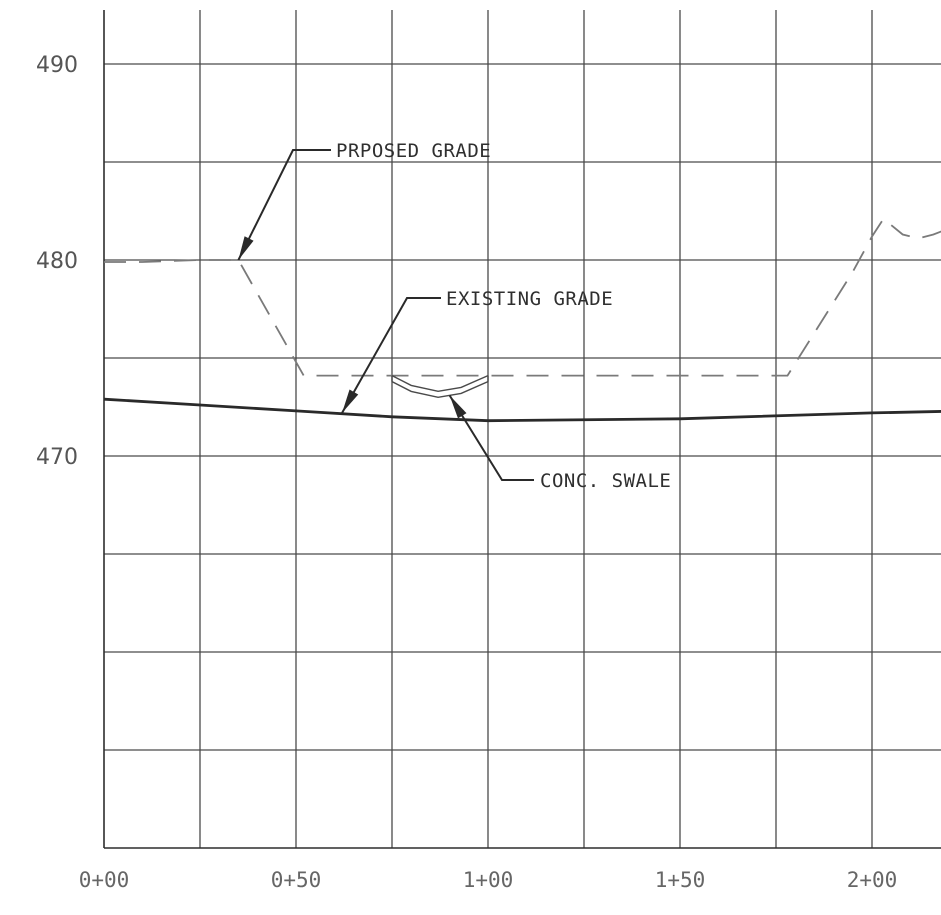  Describe the element at coordinates (680, 880) in the screenshot. I see `x-tick-label: 1+50` at that location.